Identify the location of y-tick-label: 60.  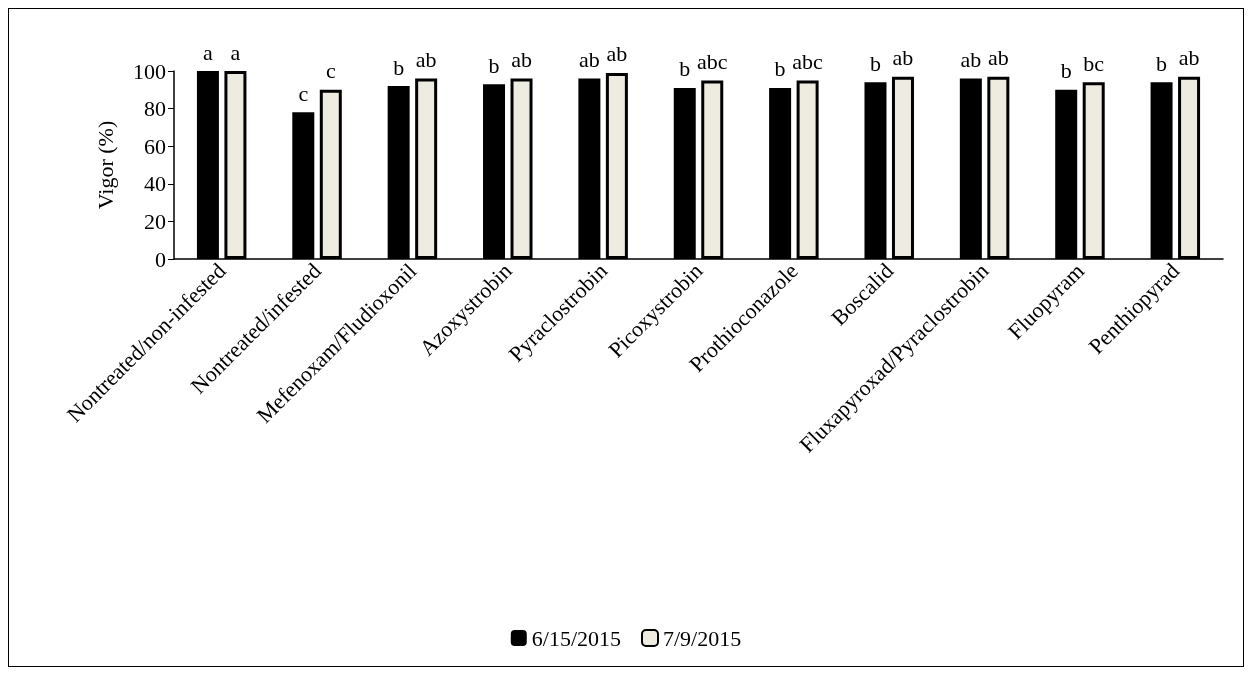
(155, 146).